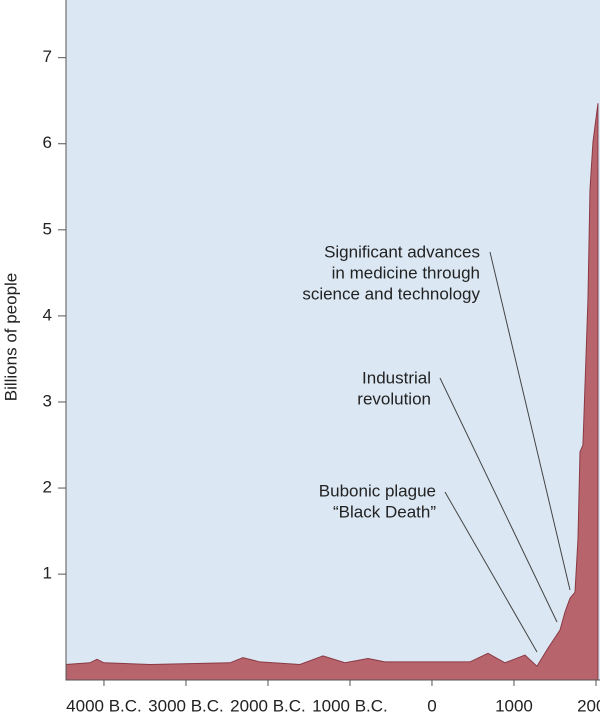 This screenshot has width=600, height=727. What do you see at coordinates (588, 705) in the screenshot?
I see `x-tick-label: 2000` at bounding box center [588, 705].